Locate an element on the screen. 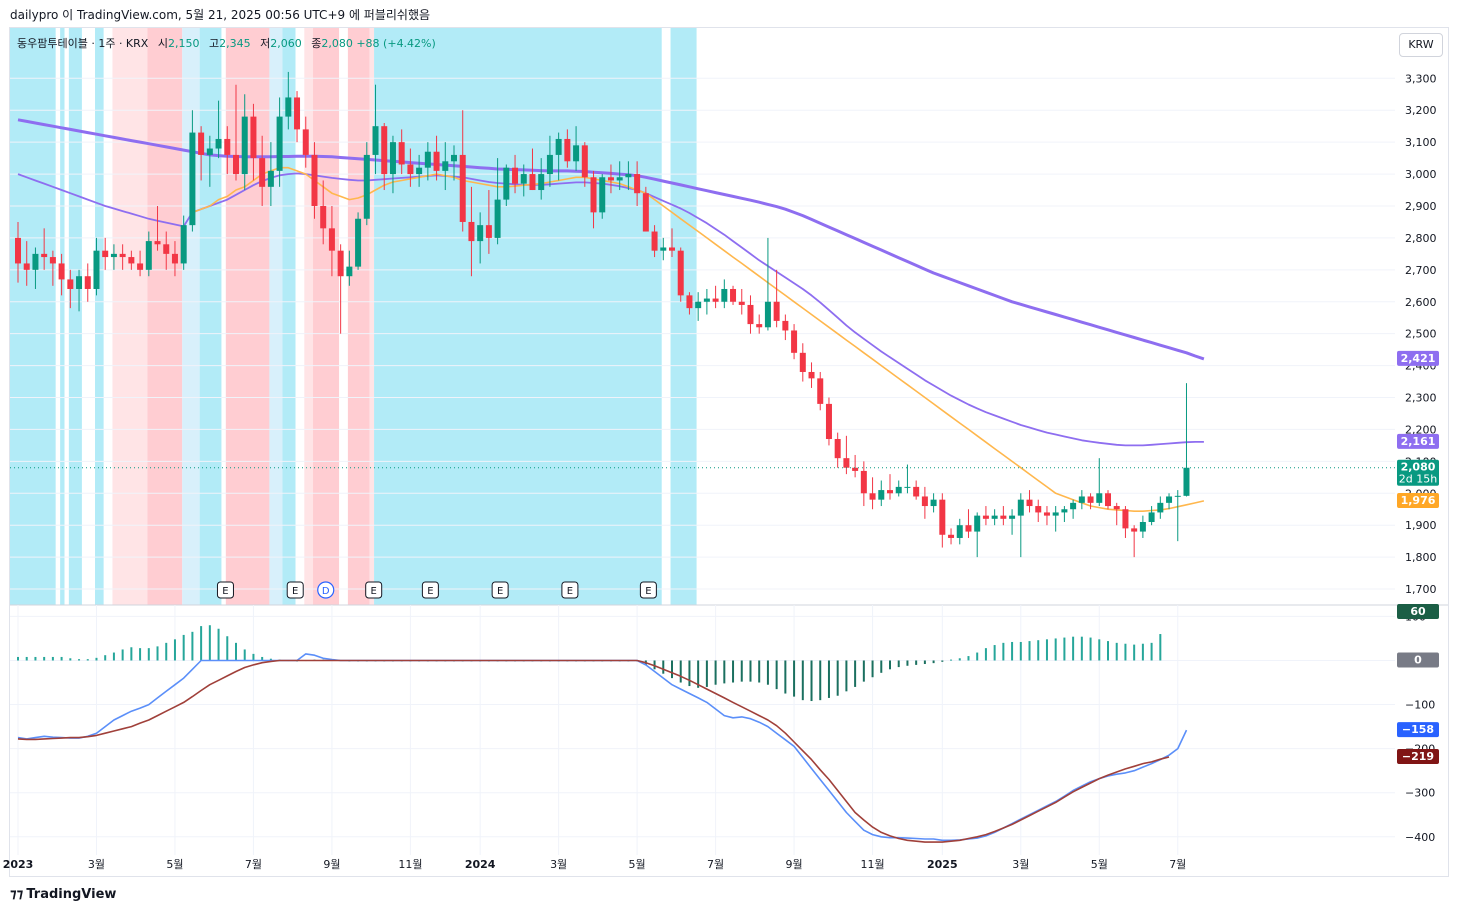 Image resolution: width=1459 pixels, height=913 pixels. price-tick-15: 3,200 is located at coordinates (1421, 110).